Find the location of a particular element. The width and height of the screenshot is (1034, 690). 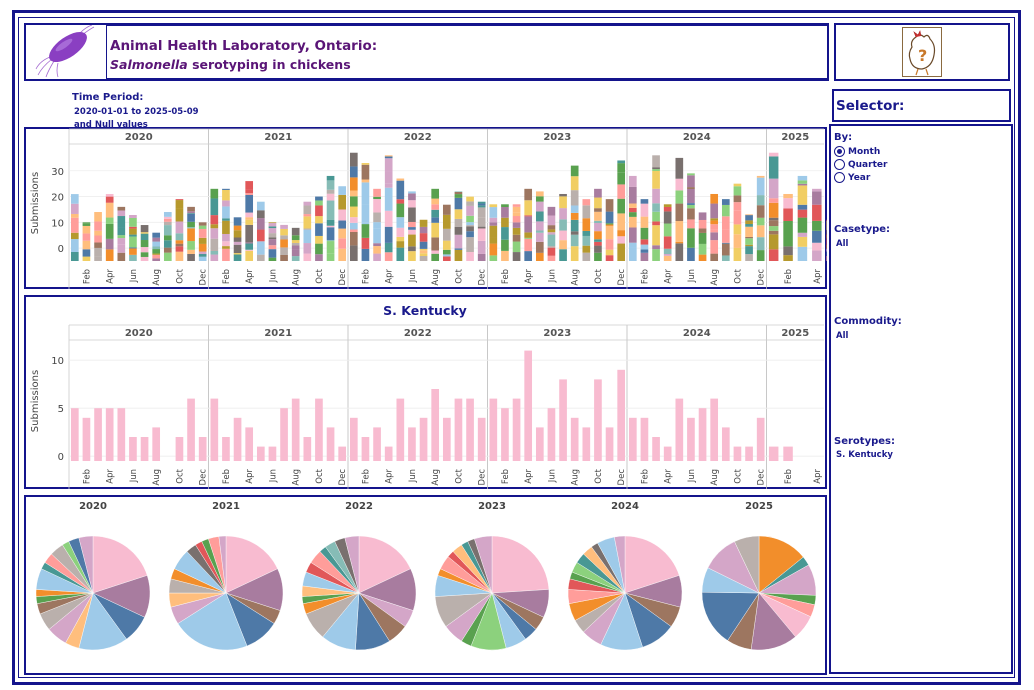

radio-year: Year is located at coordinates (852, 177).